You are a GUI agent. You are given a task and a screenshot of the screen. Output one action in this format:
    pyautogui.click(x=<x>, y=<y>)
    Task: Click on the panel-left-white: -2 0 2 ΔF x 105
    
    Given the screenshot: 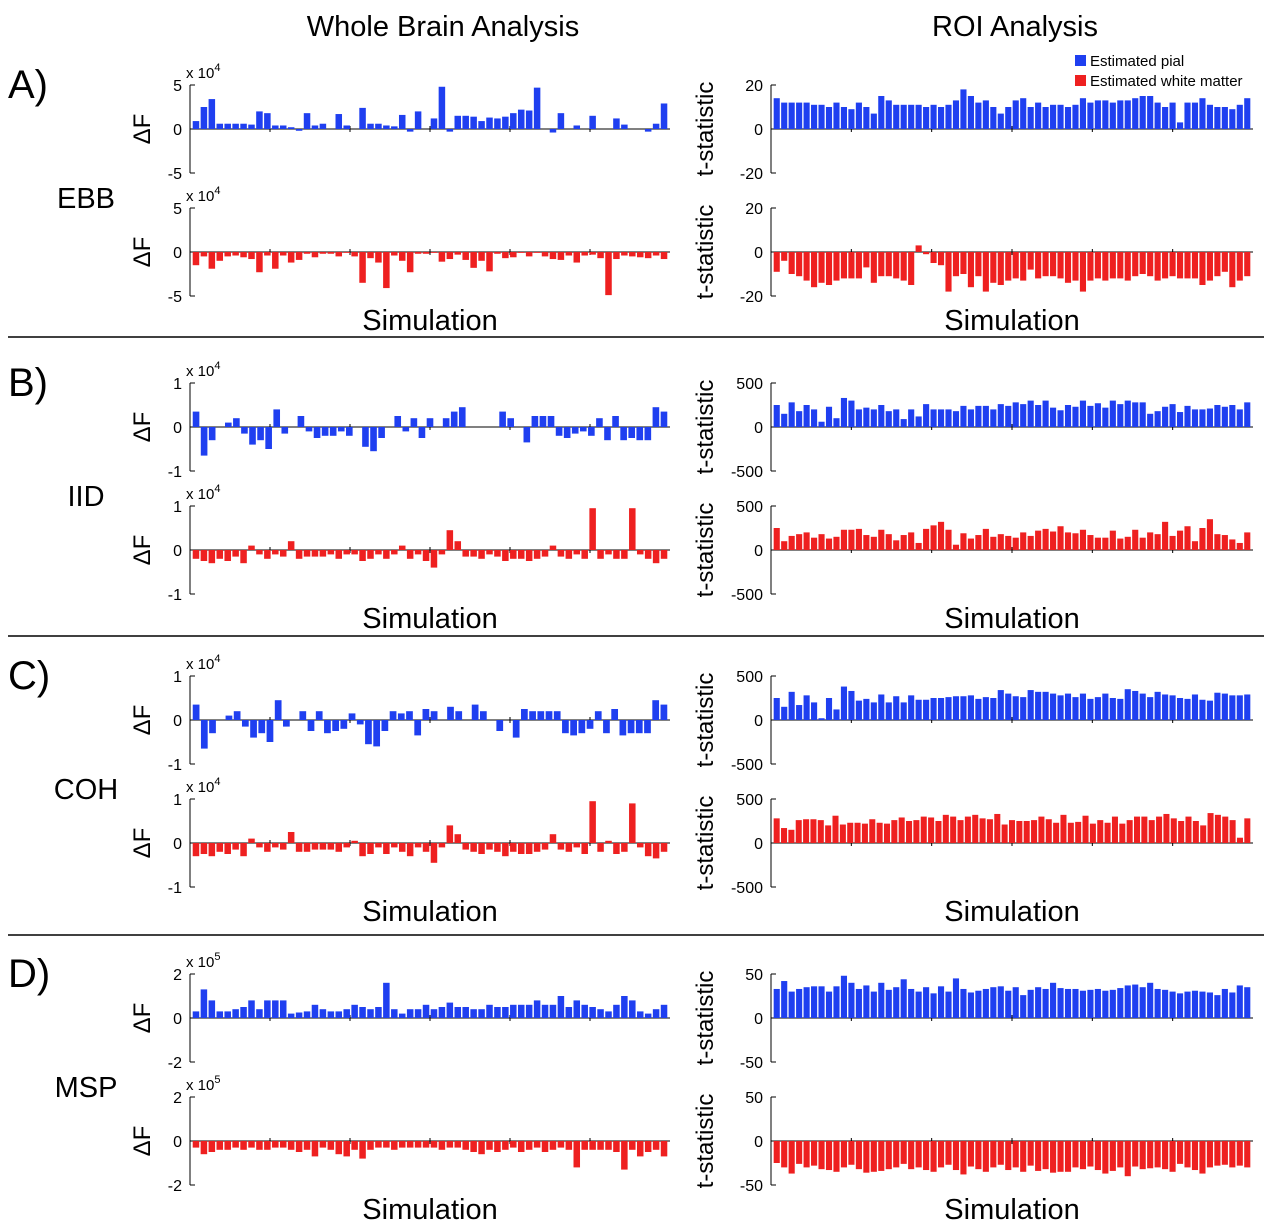 What is the action you would take?
    pyautogui.click(x=399, y=1134)
    